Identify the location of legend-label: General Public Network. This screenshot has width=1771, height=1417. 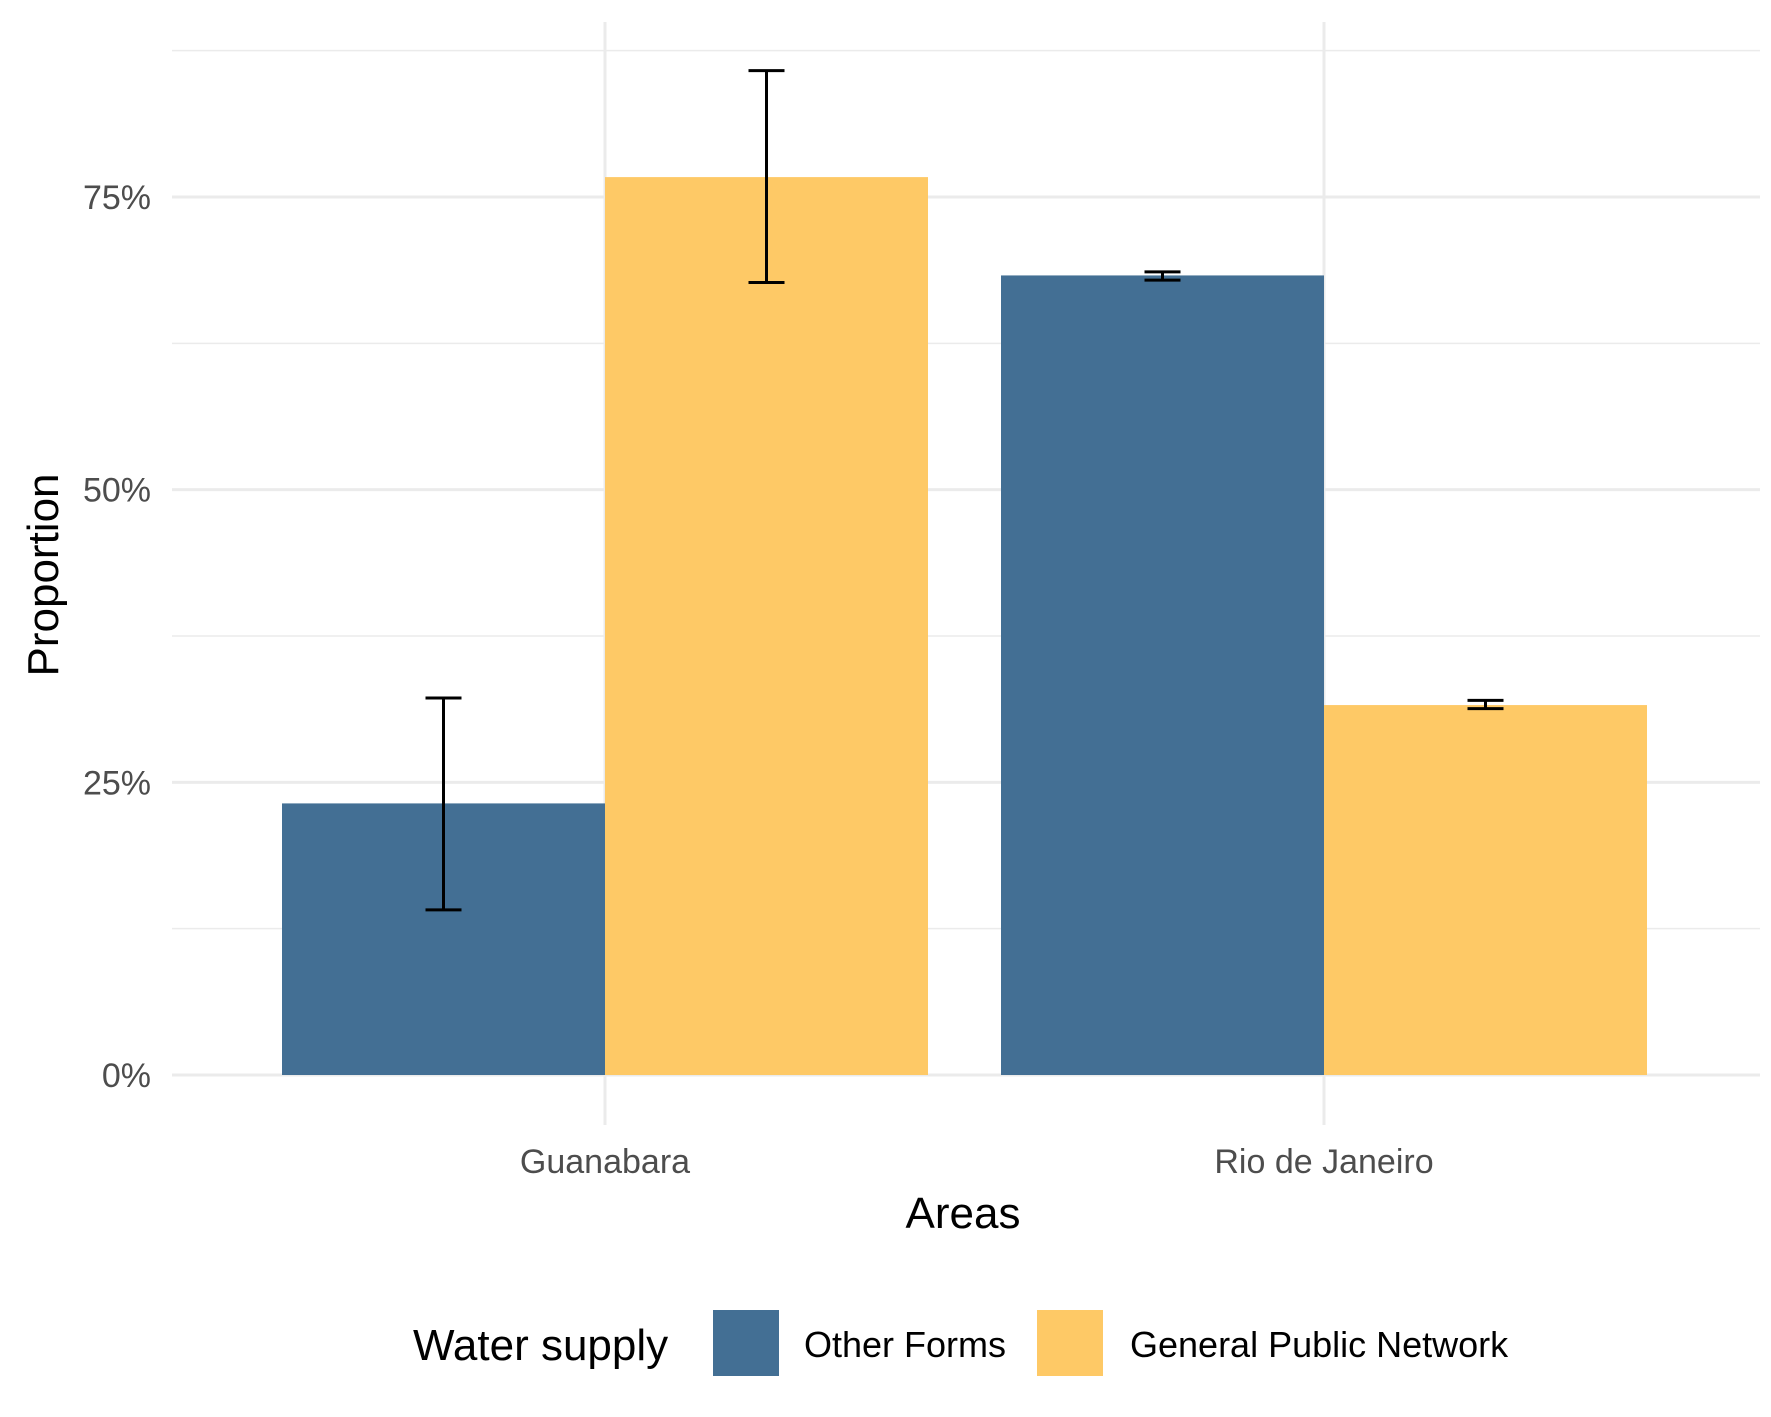
(1319, 1344).